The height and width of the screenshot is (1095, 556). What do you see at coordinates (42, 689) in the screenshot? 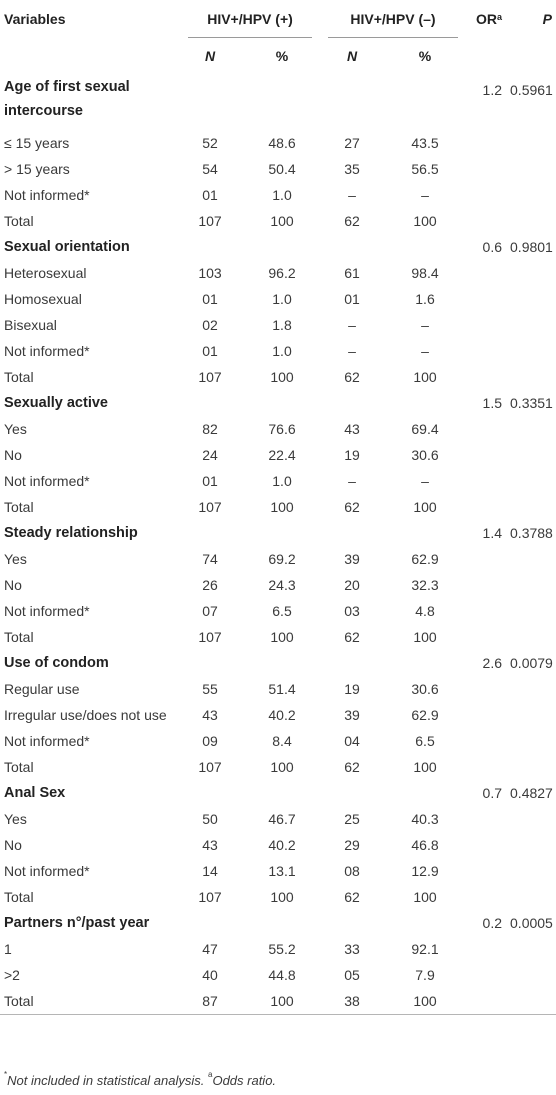
I see `row-label: Regular use` at bounding box center [42, 689].